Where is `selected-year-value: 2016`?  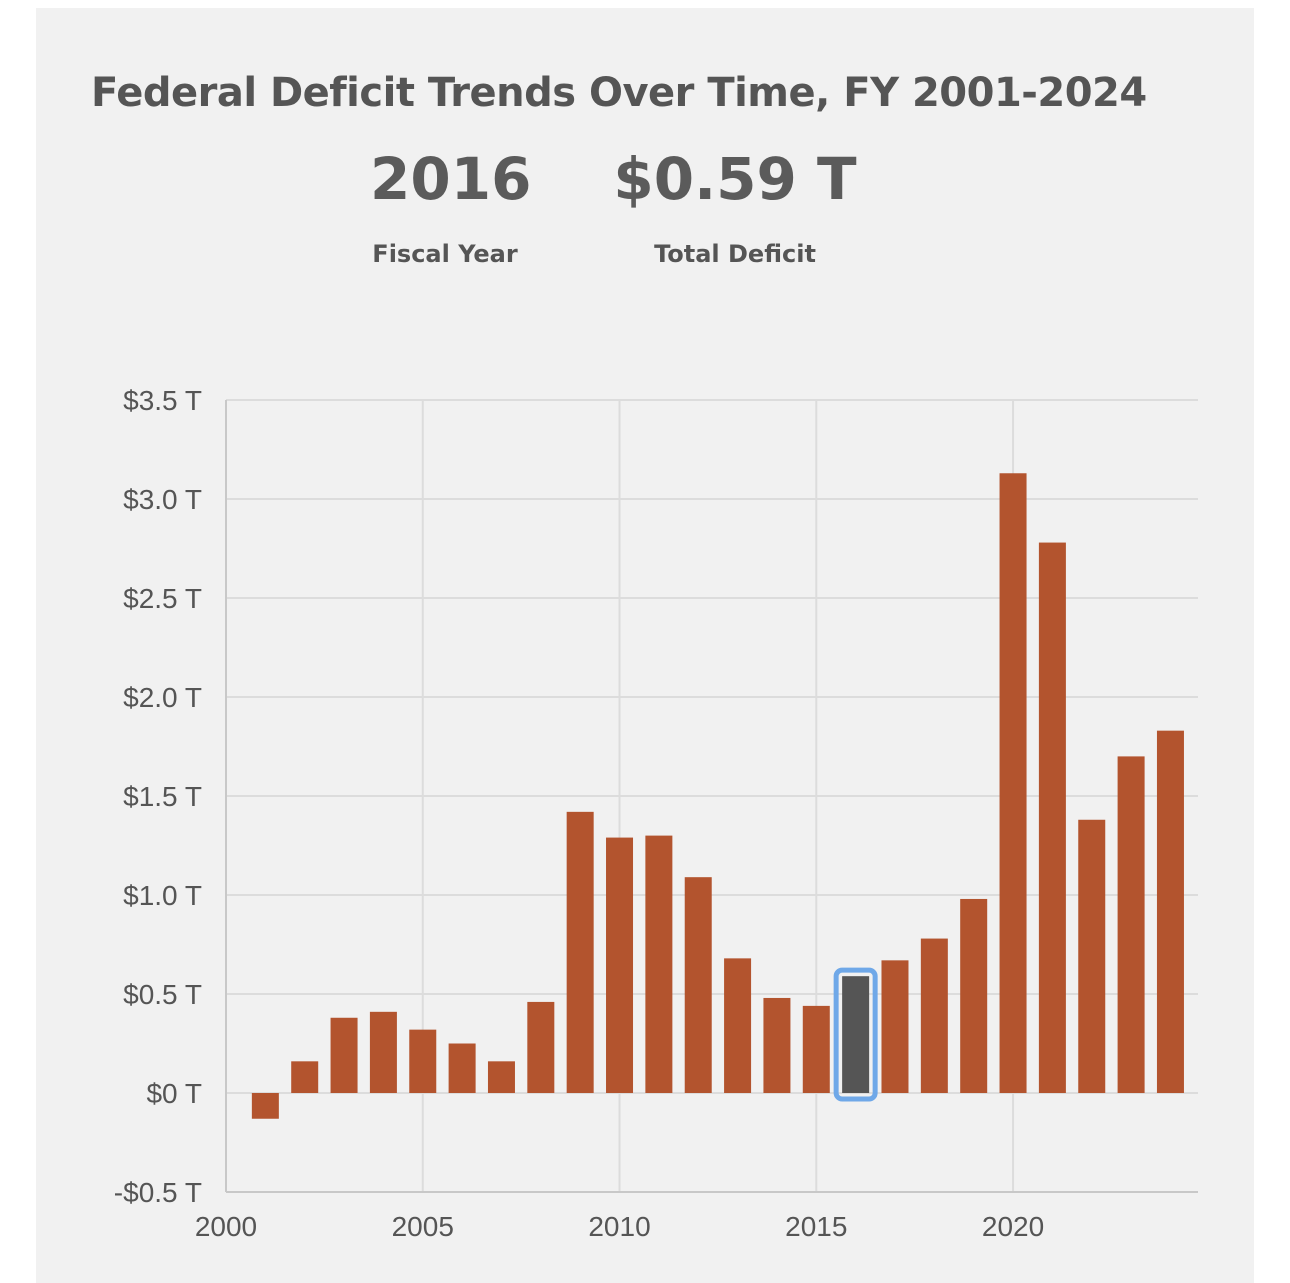
selected-year-value: 2016 is located at coordinates (451, 179).